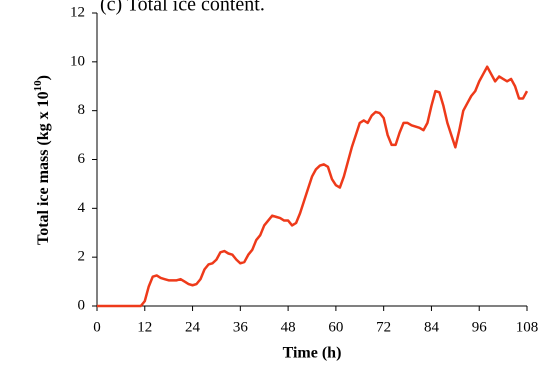 The height and width of the screenshot is (372, 547). Describe the element at coordinates (97, 327) in the screenshot. I see `x-tick-label: 0` at that location.